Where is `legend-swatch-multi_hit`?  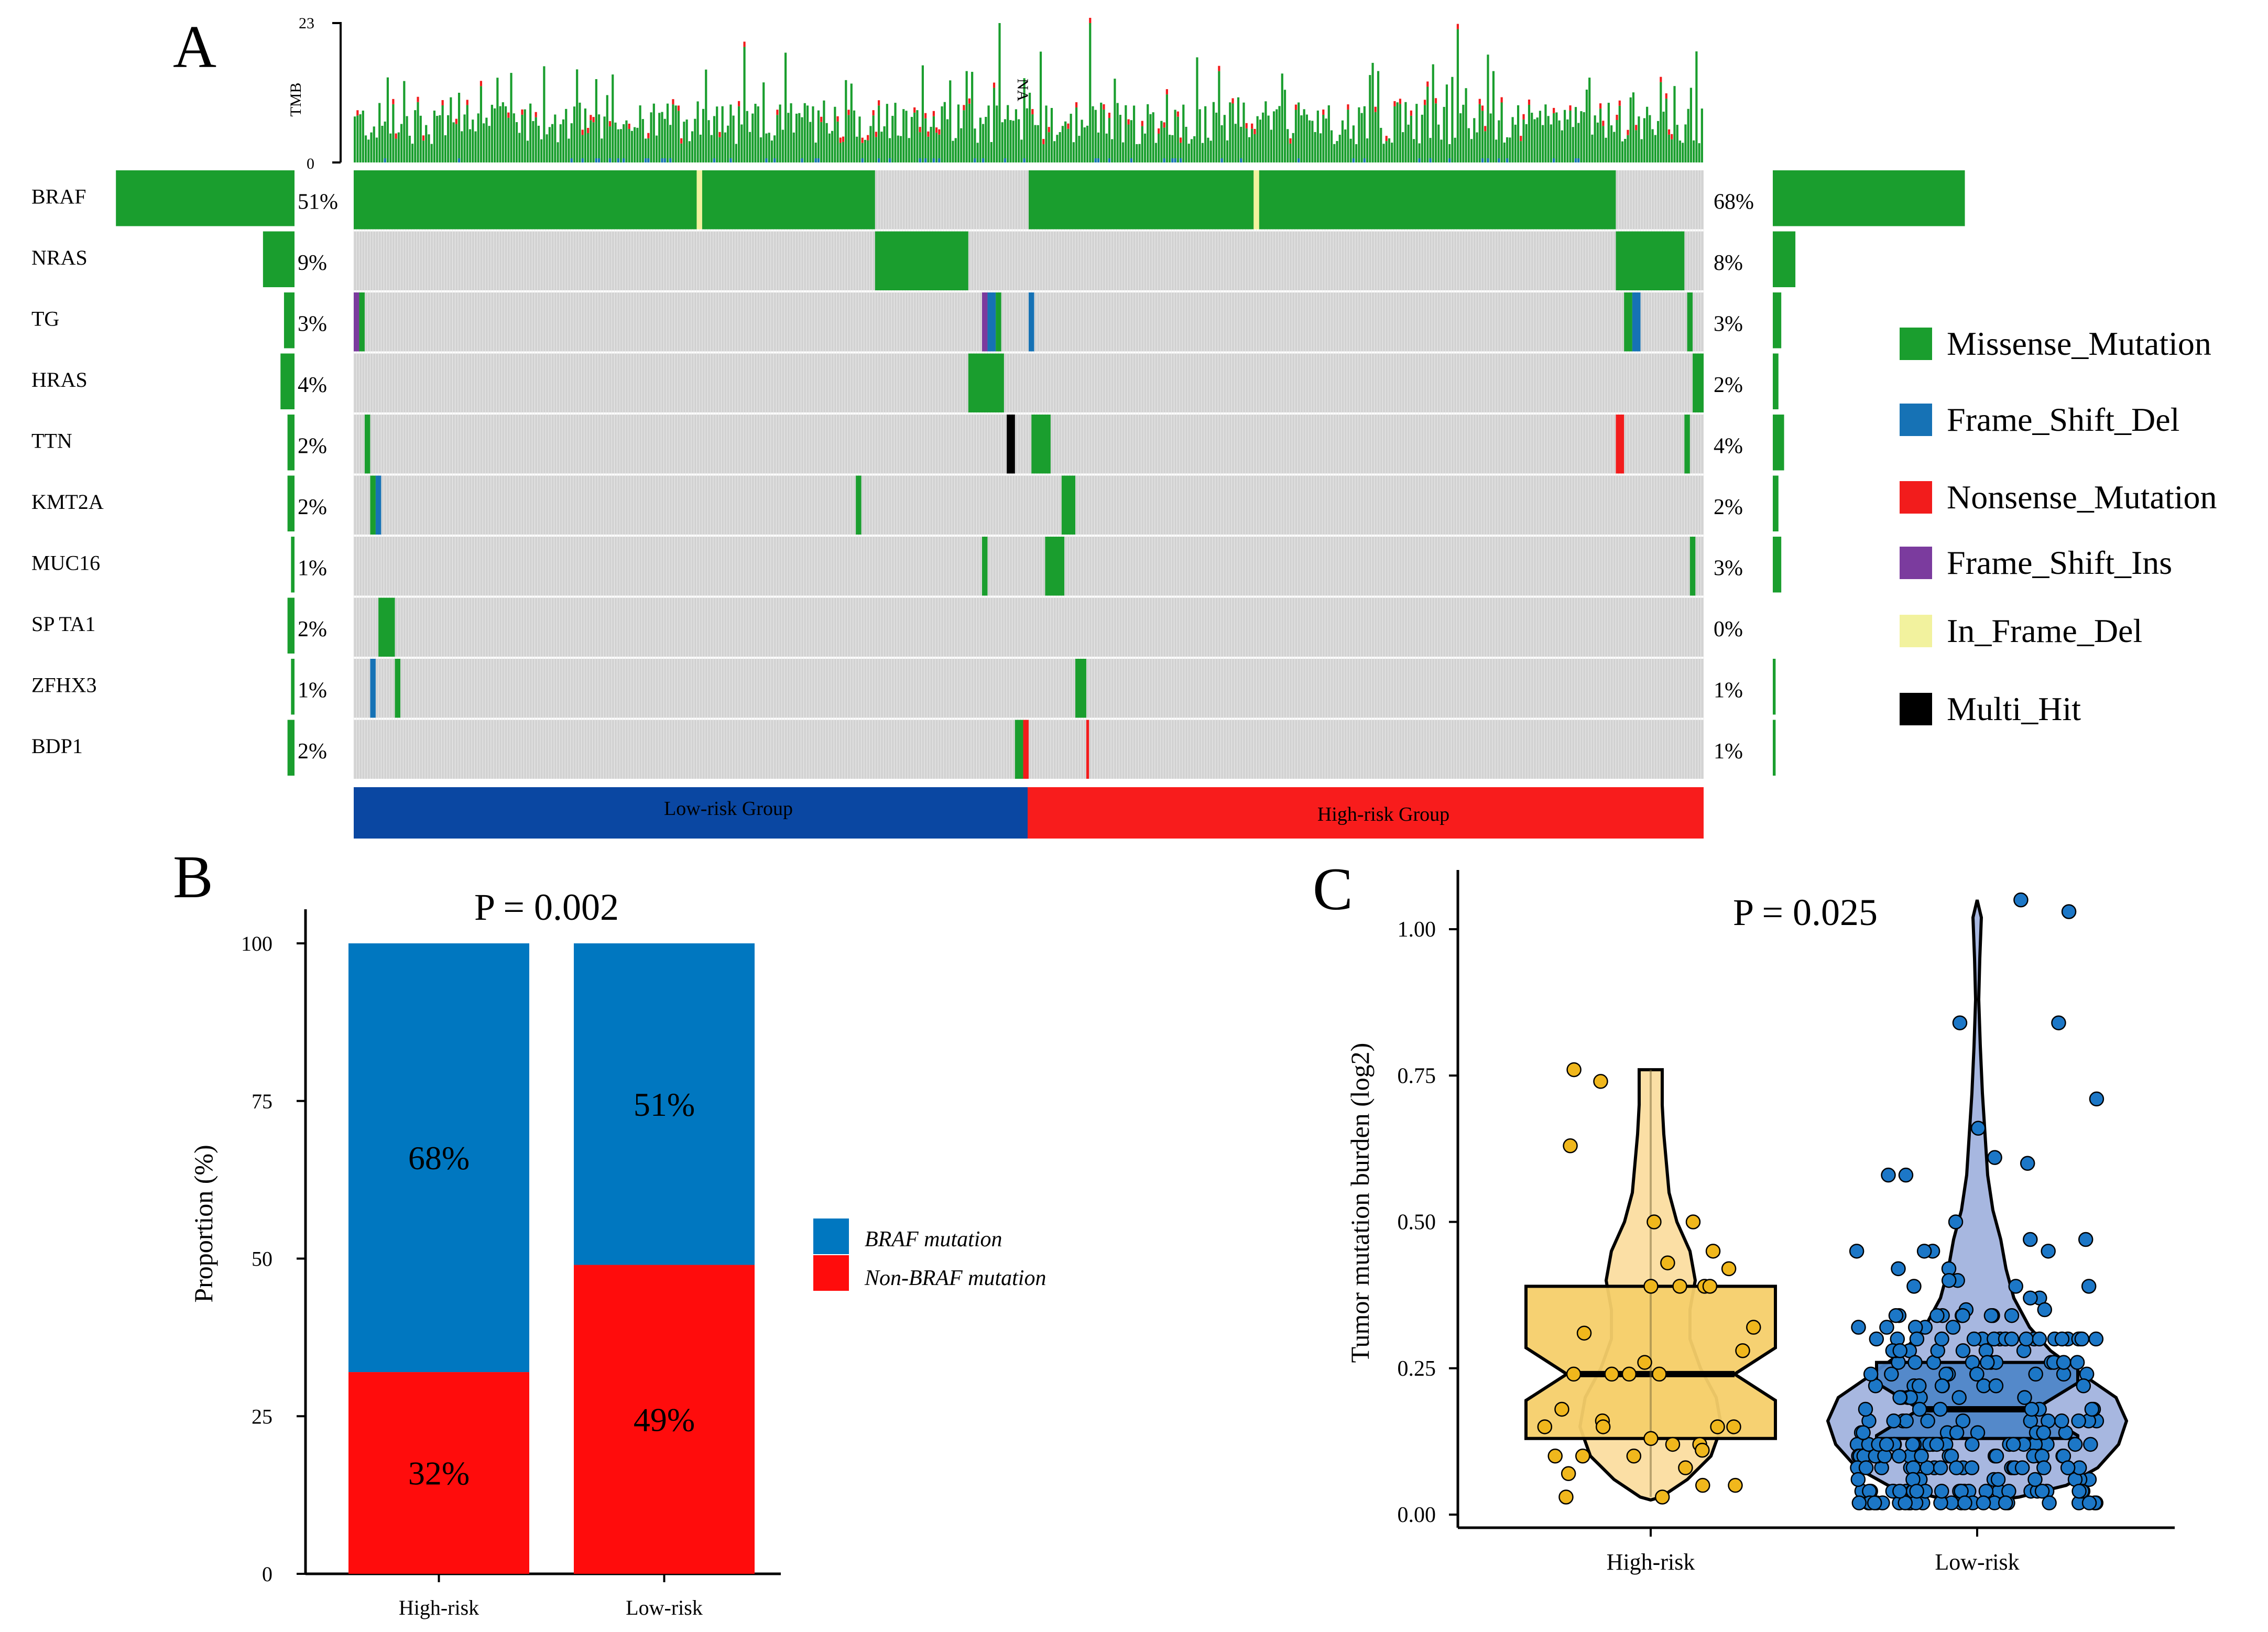 legend-swatch-multi_hit is located at coordinates (1916, 709).